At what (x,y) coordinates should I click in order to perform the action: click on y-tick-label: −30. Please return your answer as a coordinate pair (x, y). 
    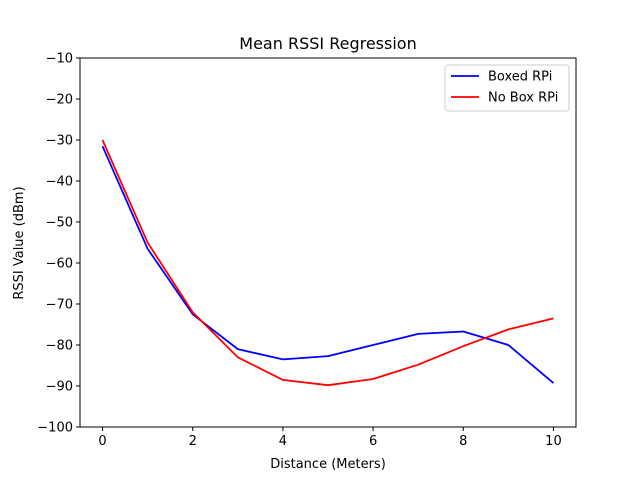
    Looking at the image, I should click on (59, 141).